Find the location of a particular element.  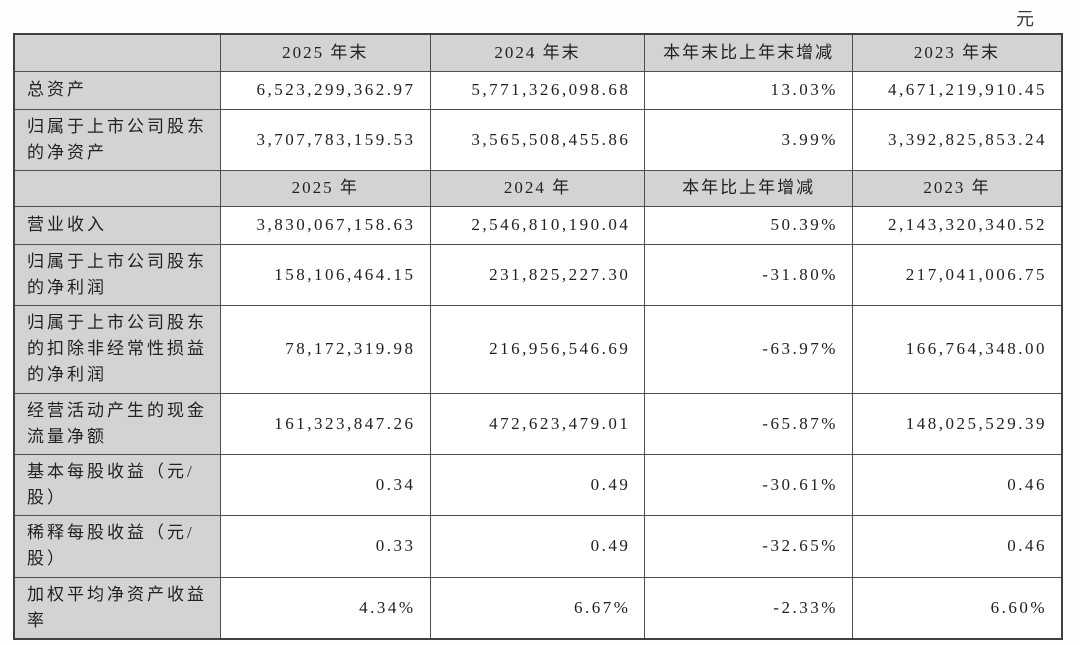

value-cell: -2.33% is located at coordinates (748, 608).